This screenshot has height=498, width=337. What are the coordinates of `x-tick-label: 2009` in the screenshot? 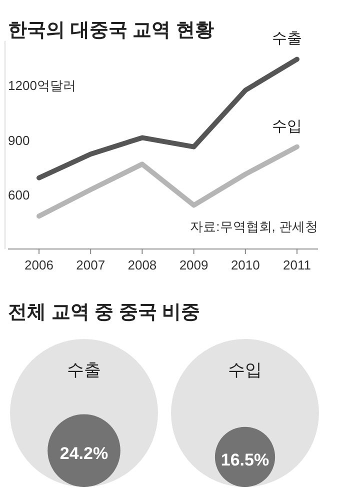 It's located at (193, 264).